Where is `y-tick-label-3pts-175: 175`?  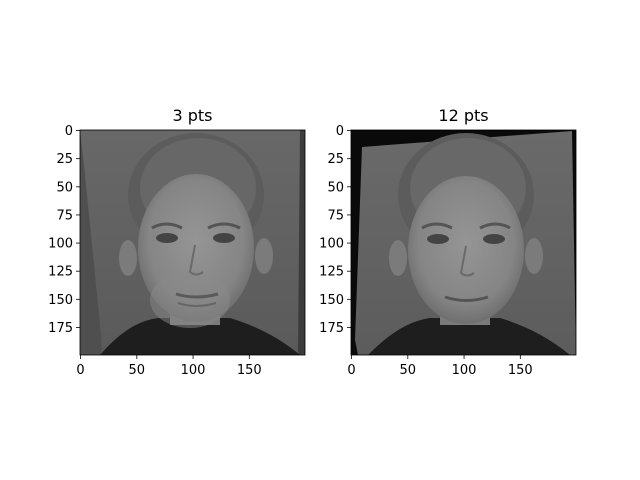
y-tick-label-3pts-175: 175 is located at coordinates (60, 328).